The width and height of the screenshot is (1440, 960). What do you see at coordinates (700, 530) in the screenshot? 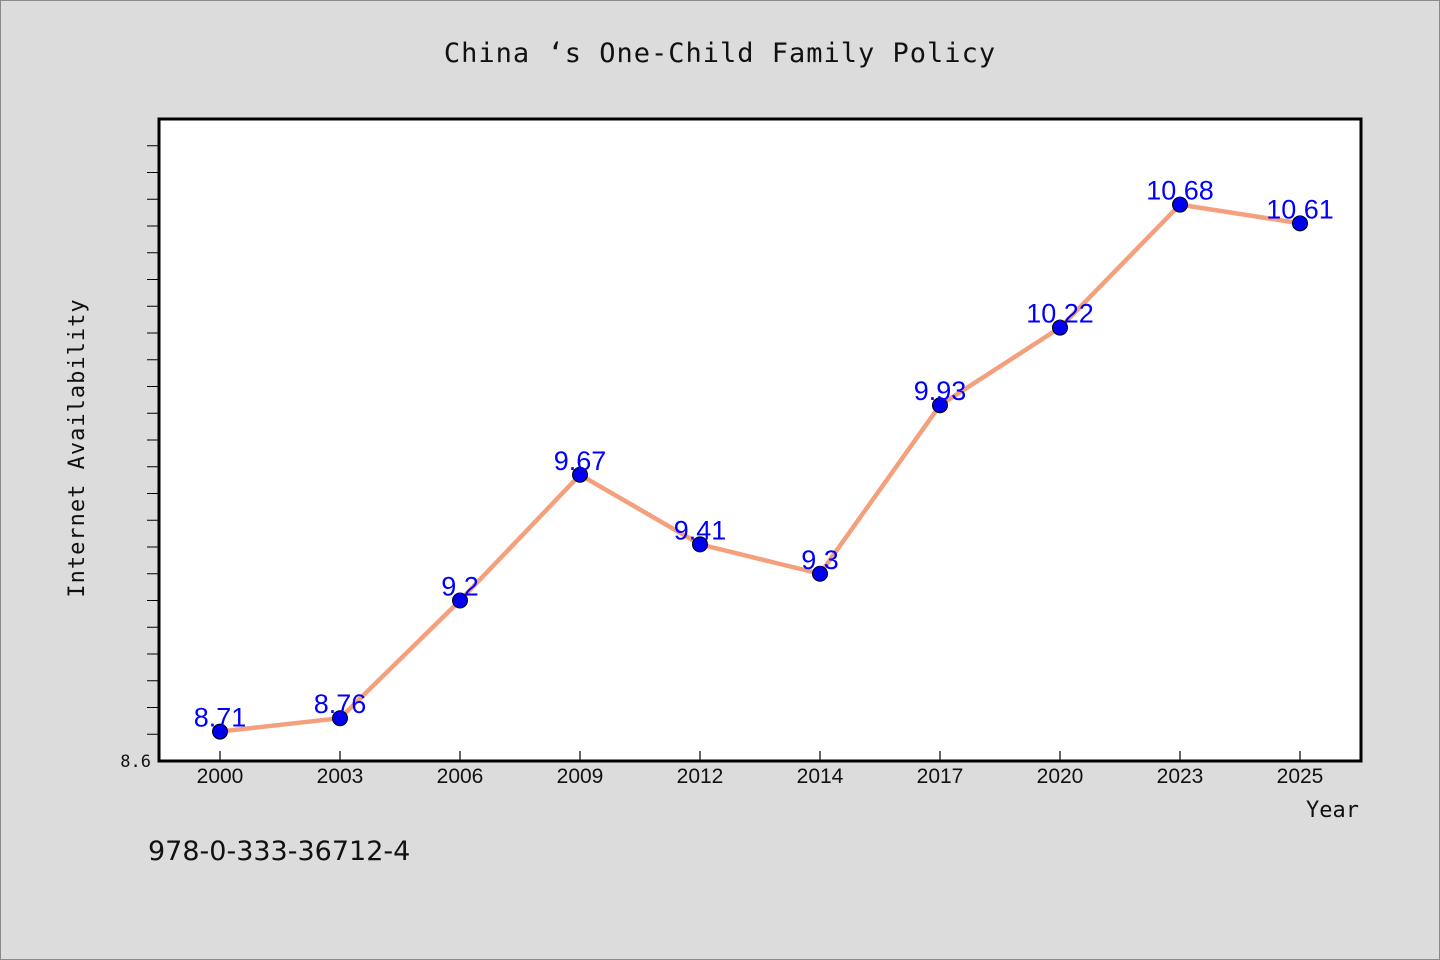
I see `data-label: 9.41` at bounding box center [700, 530].